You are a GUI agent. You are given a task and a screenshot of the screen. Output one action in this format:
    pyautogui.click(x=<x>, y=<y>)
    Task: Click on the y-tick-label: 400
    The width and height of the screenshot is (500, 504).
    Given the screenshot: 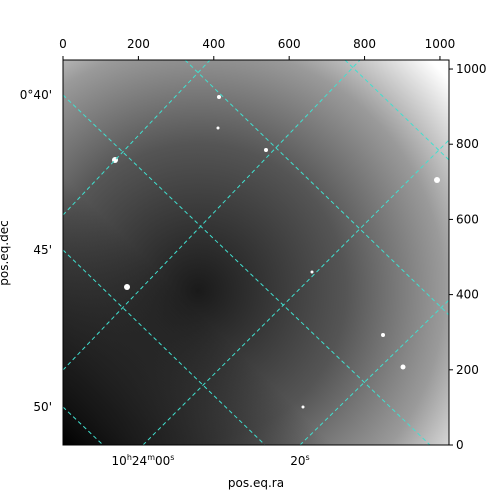 What is the action you would take?
    pyautogui.click(x=467, y=295)
    